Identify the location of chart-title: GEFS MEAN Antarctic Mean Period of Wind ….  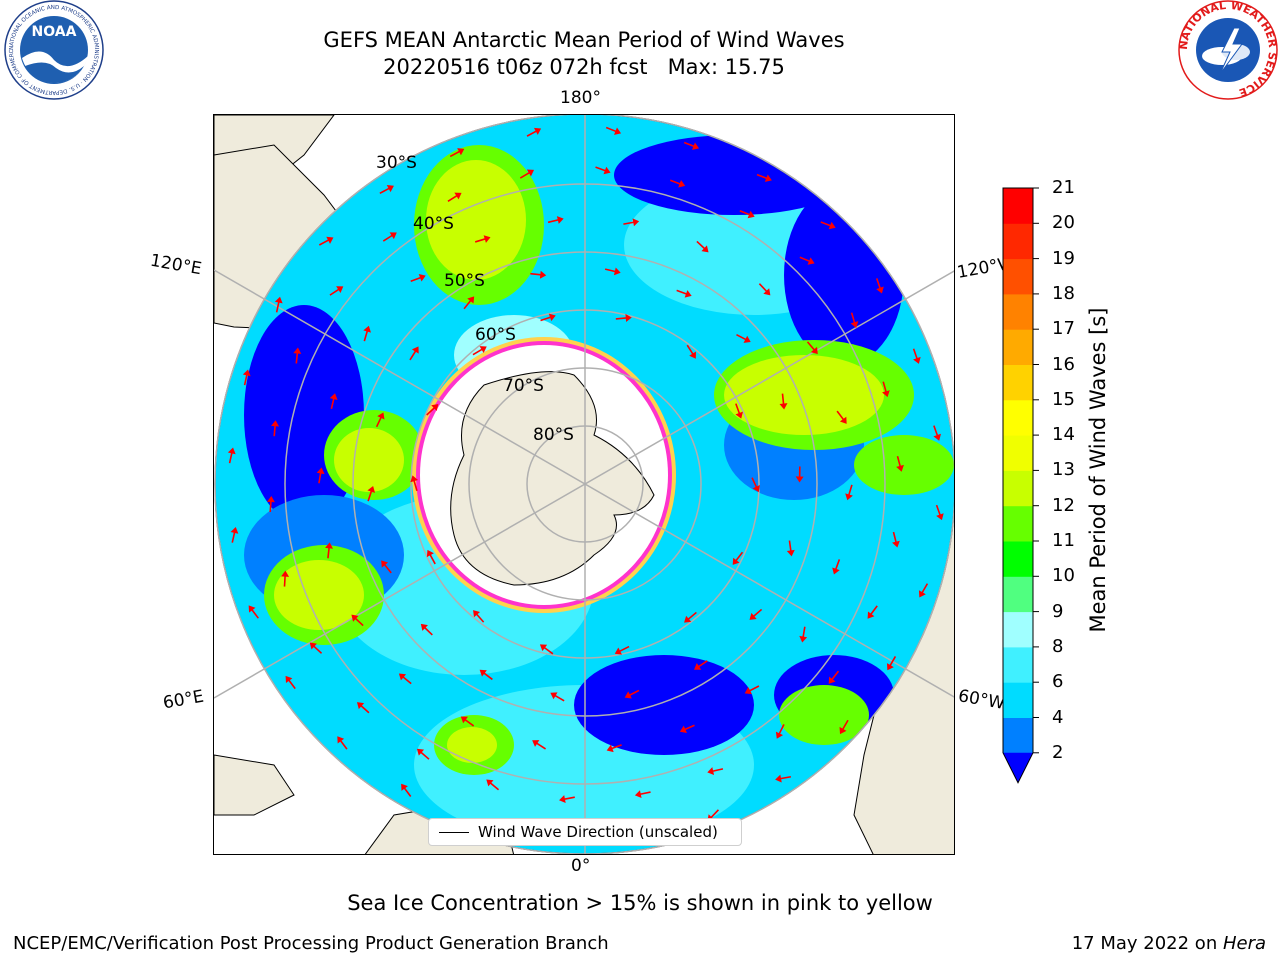
(584, 40).